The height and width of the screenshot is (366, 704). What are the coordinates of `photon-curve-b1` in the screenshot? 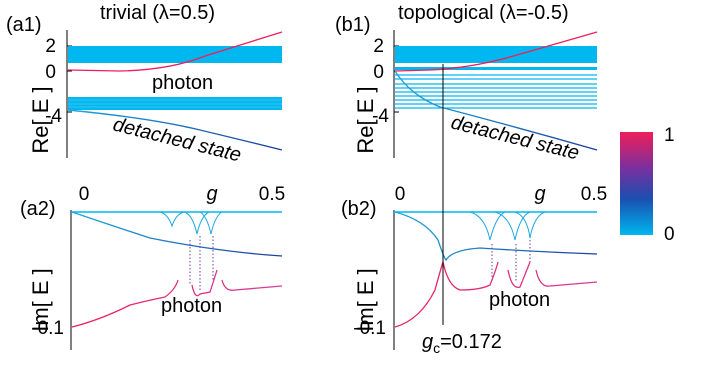 It's located at (496, 51).